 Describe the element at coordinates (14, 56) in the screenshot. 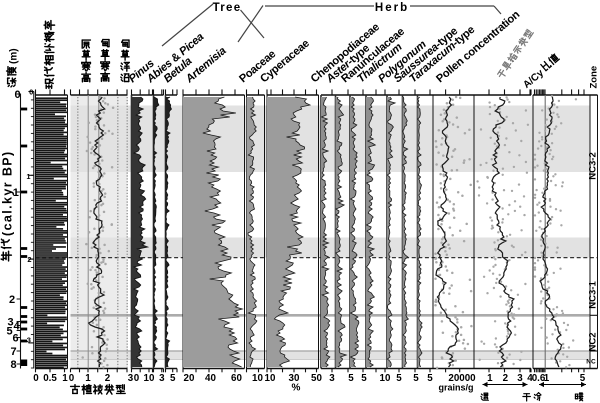

I see `svg-text: (m)` at that location.